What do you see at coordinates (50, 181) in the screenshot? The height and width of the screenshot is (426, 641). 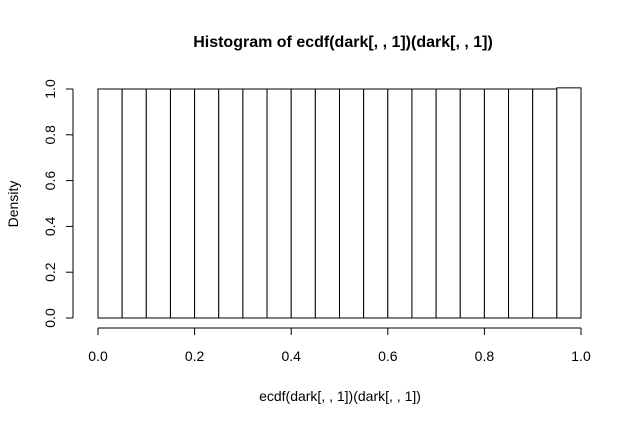 I see `y-tick-label: 0.6` at bounding box center [50, 181].